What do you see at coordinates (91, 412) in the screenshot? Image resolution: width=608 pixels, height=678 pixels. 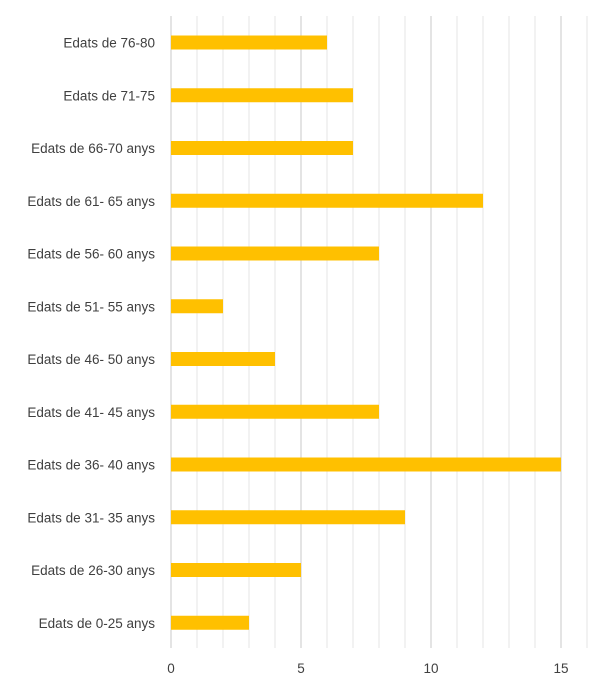 I see `category-label: Edats de 41- 45 anys` at bounding box center [91, 412].